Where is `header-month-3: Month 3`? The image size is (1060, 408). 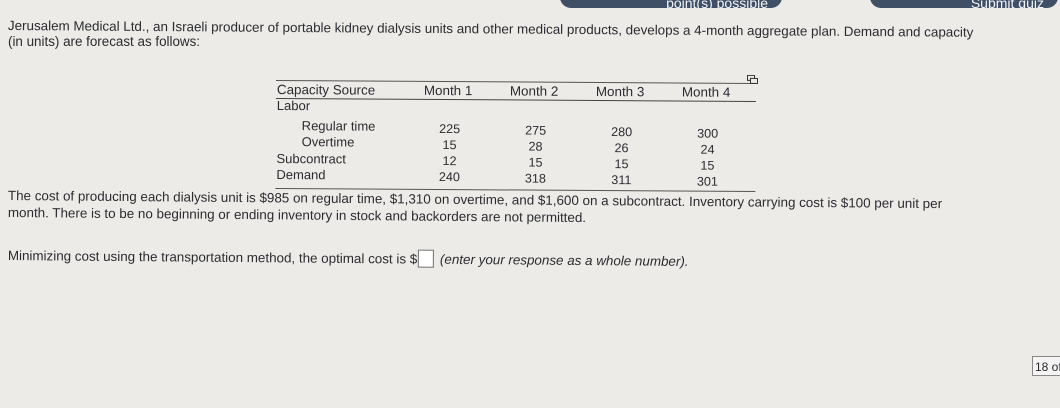 header-month-3: Month 3 is located at coordinates (620, 91).